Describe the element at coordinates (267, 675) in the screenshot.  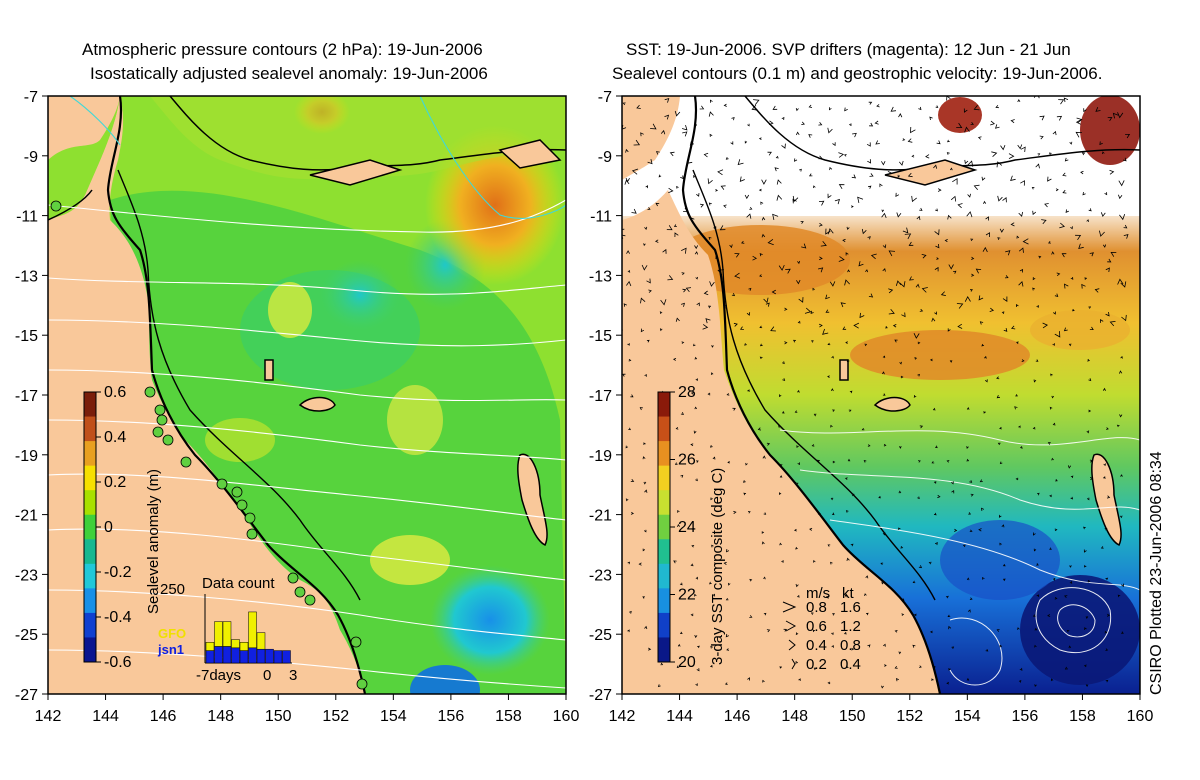
I see `histogram-x-label-zero: 0` at that location.